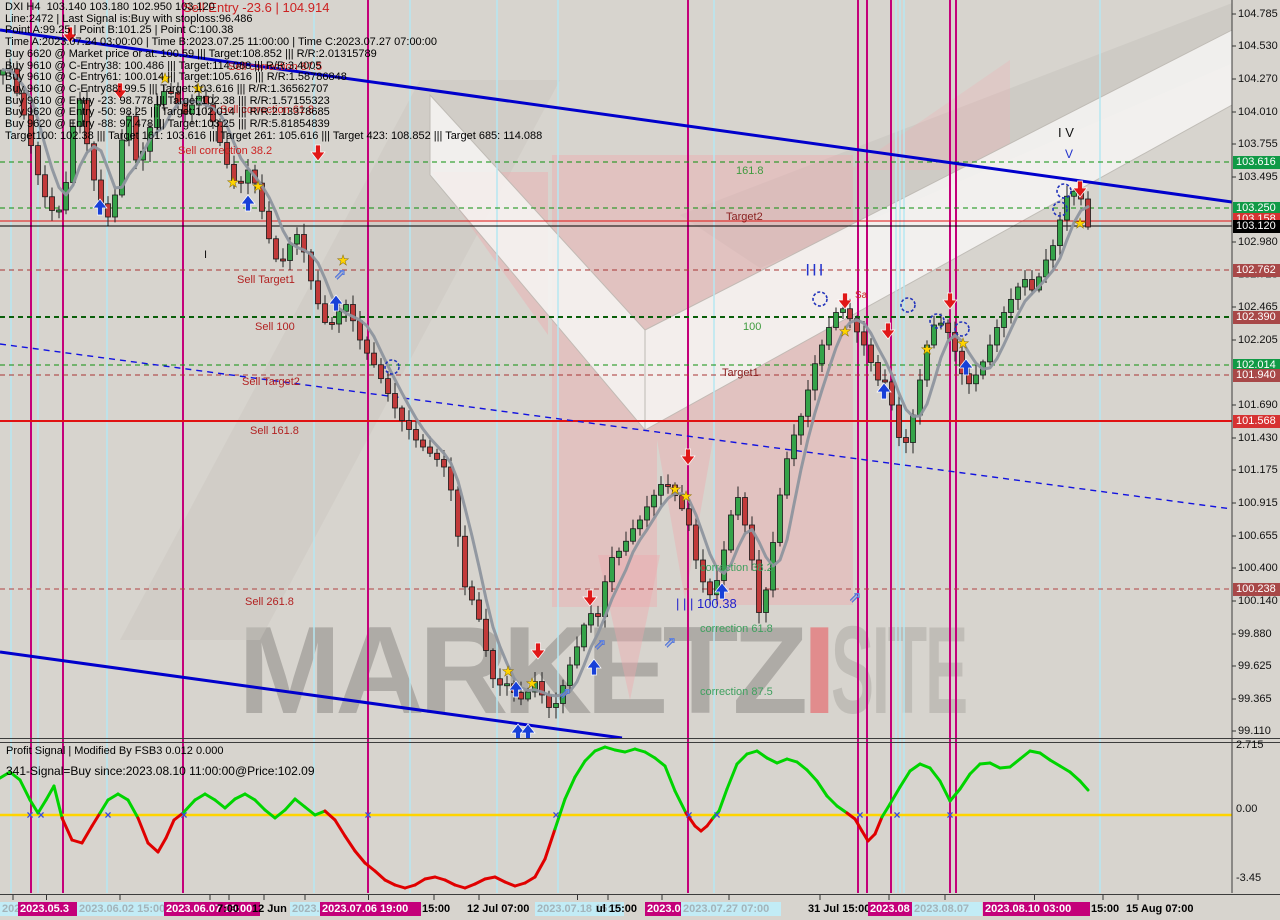 Image resolution: width=1280 pixels, height=920 pixels. What do you see at coordinates (1066, 132) in the screenshot?
I see `chart-annotation-label: I V` at bounding box center [1066, 132].